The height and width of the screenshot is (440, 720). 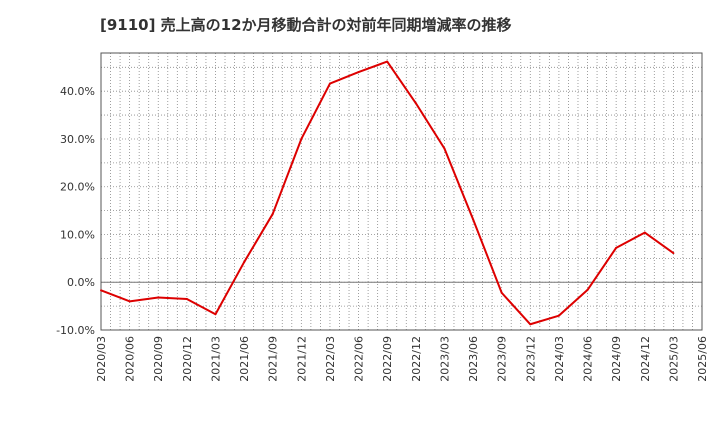 What do you see at coordinates (530, 359) in the screenshot?
I see `x-tick-label: 2023/12` at bounding box center [530, 359].